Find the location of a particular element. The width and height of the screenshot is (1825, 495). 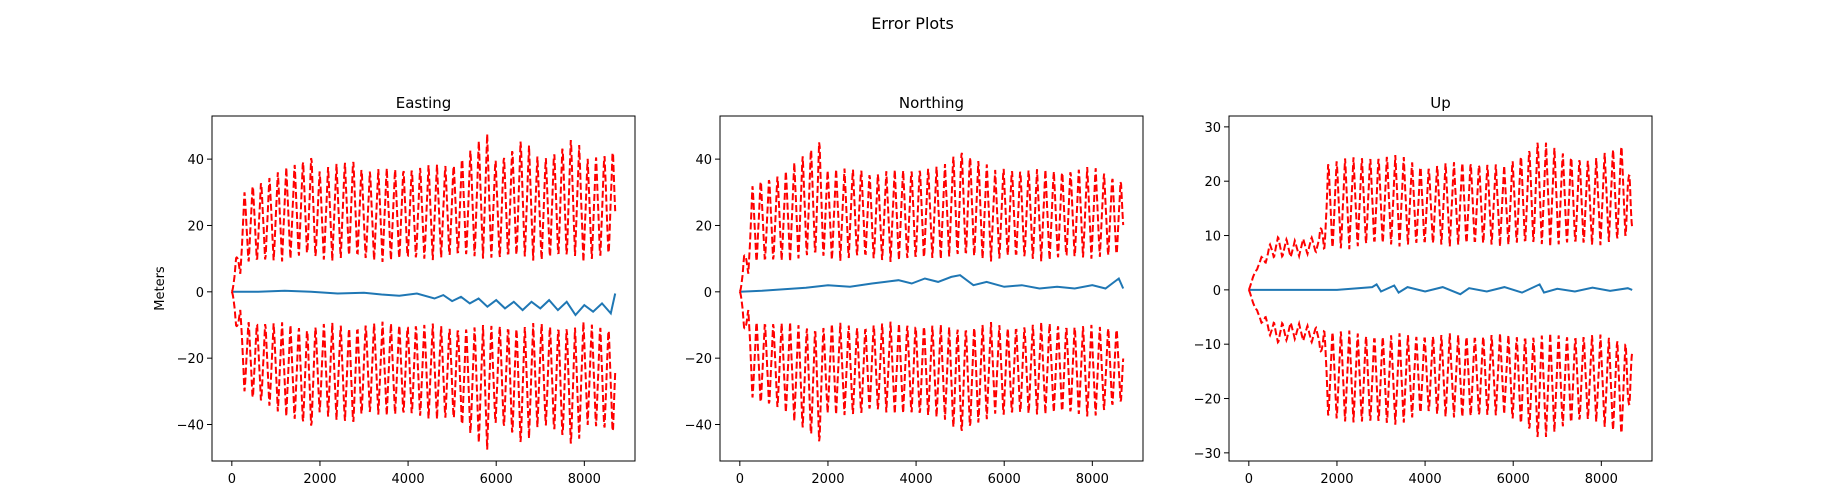

y-axis-label: Meters is located at coordinates (160, 288).